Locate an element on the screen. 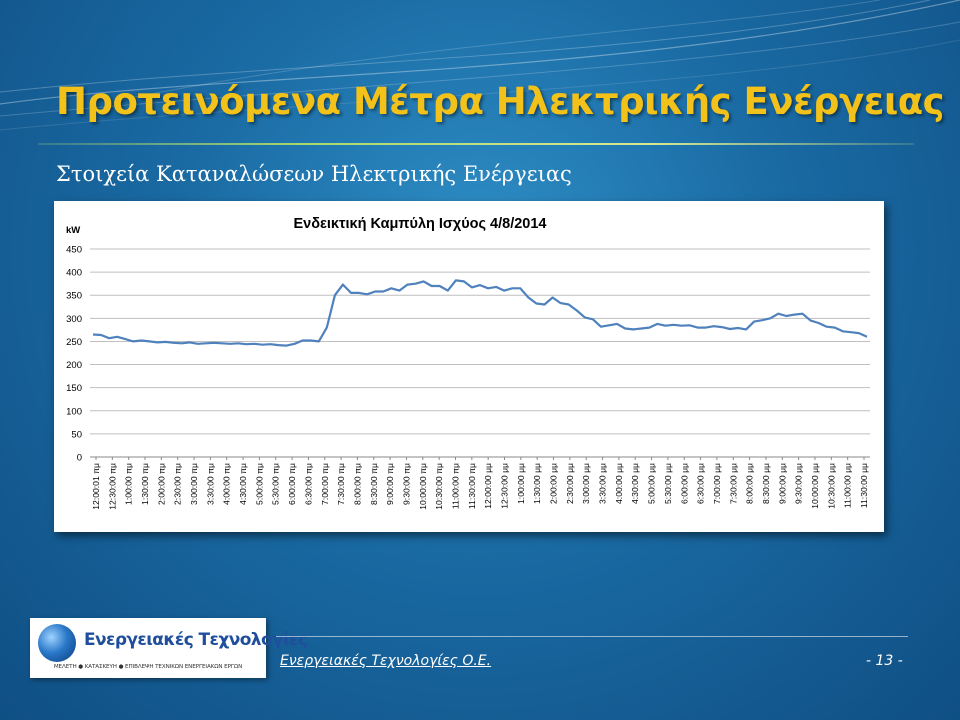 Image resolution: width=960 pixels, height=720 pixels. x-tick-label: 5:30:00 πμ is located at coordinates (276, 484).